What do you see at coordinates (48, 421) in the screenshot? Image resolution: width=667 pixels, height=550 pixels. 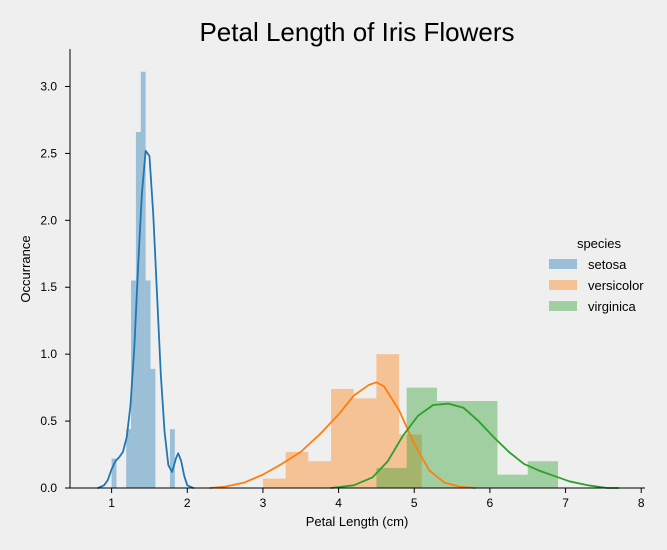 I see `y-tick-label: 0.5` at bounding box center [48, 421].